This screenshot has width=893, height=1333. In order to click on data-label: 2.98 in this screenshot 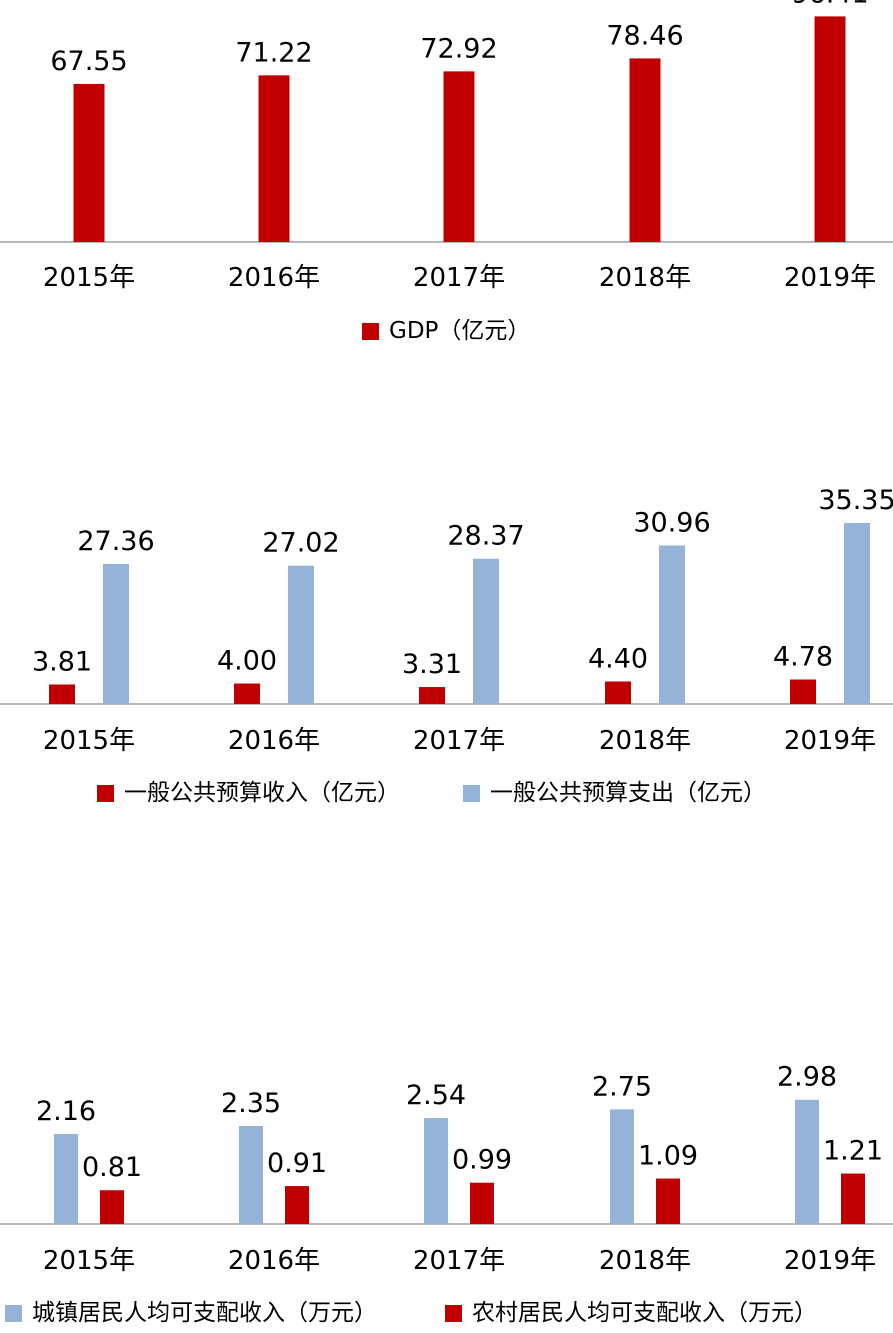, I will do `click(807, 1077)`.